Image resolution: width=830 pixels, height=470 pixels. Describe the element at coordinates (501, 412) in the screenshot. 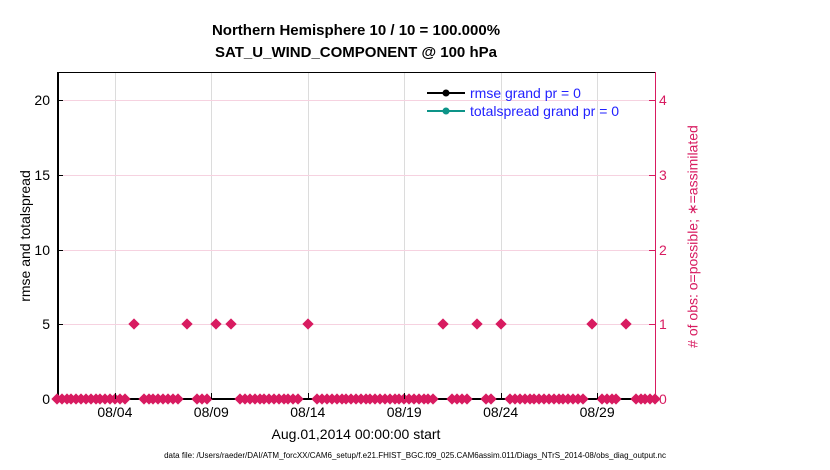

I see `x-tick-label: 08/24` at that location.